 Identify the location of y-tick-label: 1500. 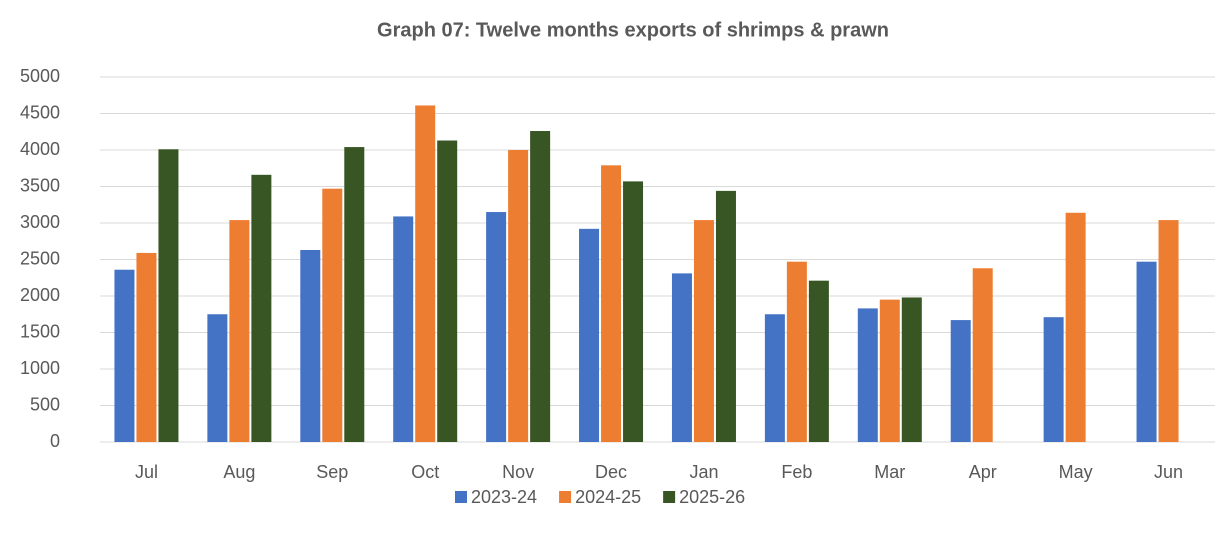
(40, 331).